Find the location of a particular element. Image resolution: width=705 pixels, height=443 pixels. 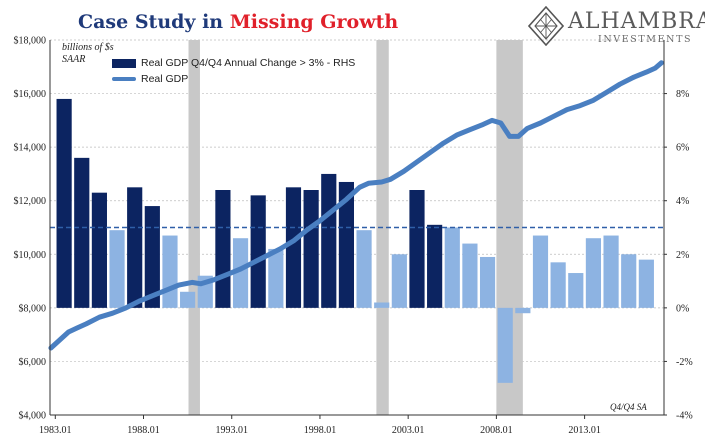

y-right-tick-label: 0% is located at coordinates (682, 308).